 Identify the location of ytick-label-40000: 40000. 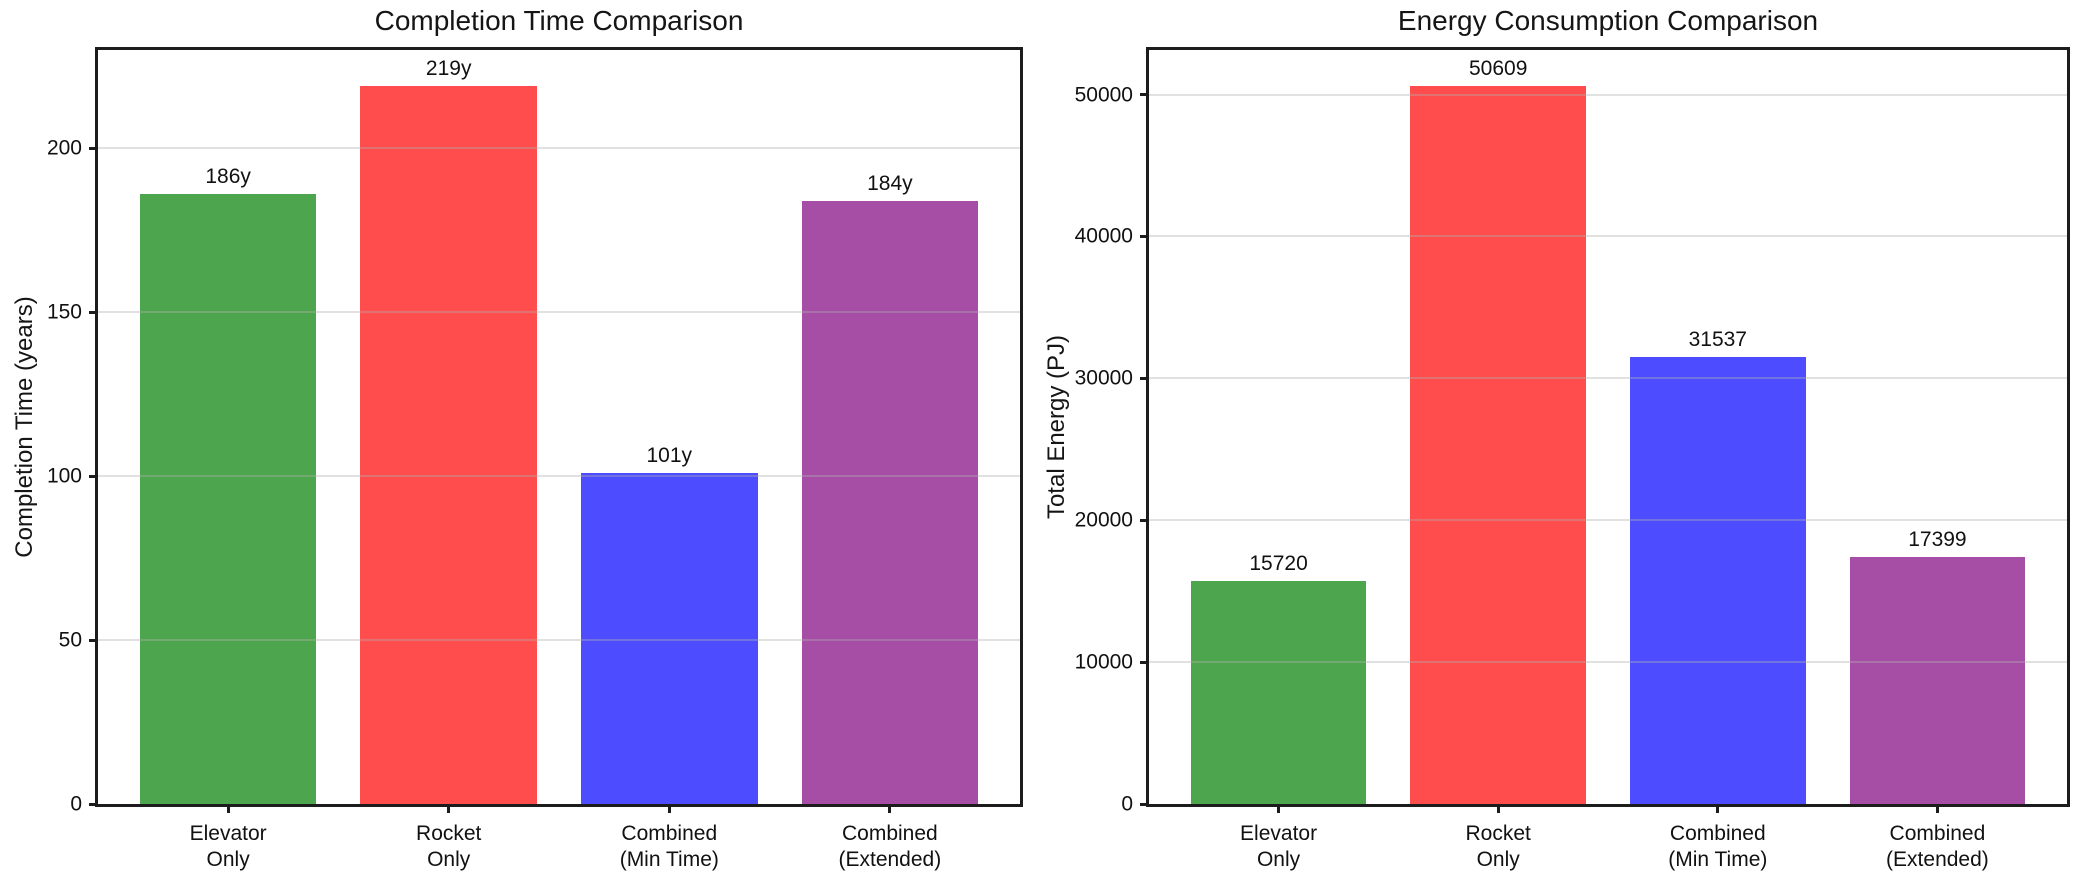
(1103, 236).